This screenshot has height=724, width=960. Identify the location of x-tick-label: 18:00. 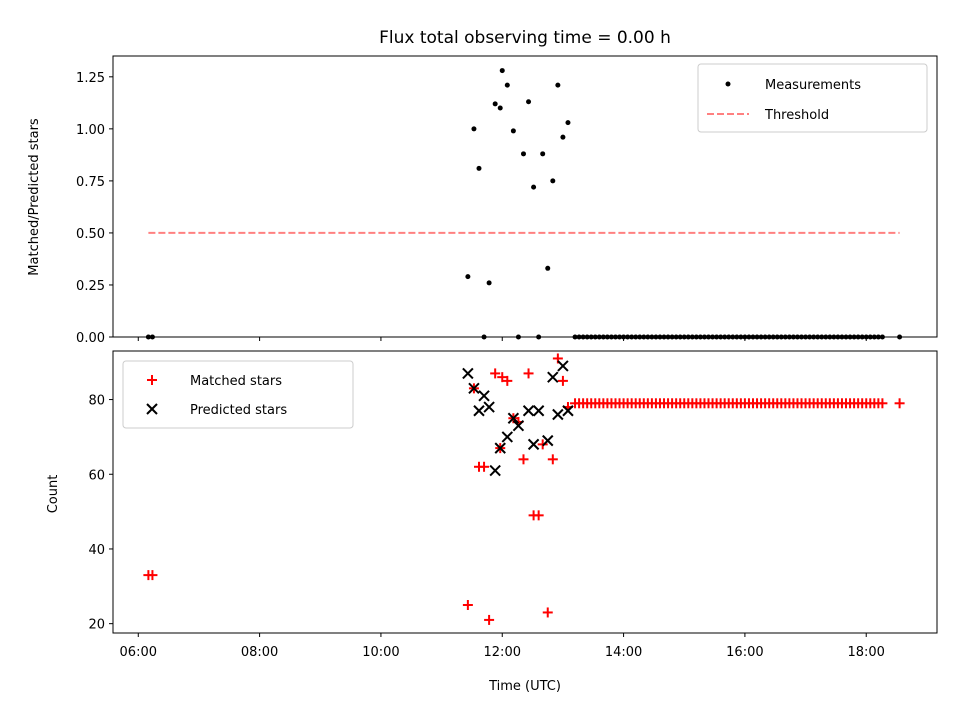
(865, 652).